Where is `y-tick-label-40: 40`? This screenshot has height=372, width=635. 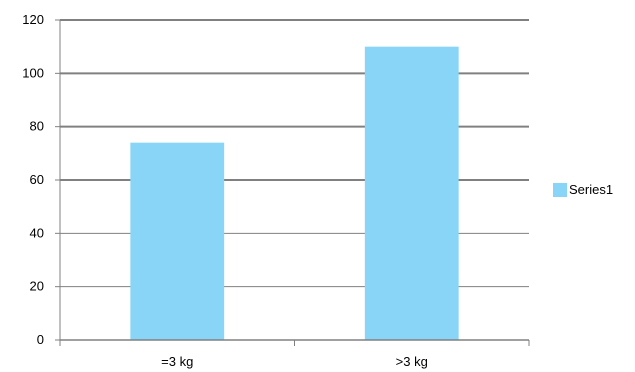
y-tick-label-40: 40 is located at coordinates (37, 232).